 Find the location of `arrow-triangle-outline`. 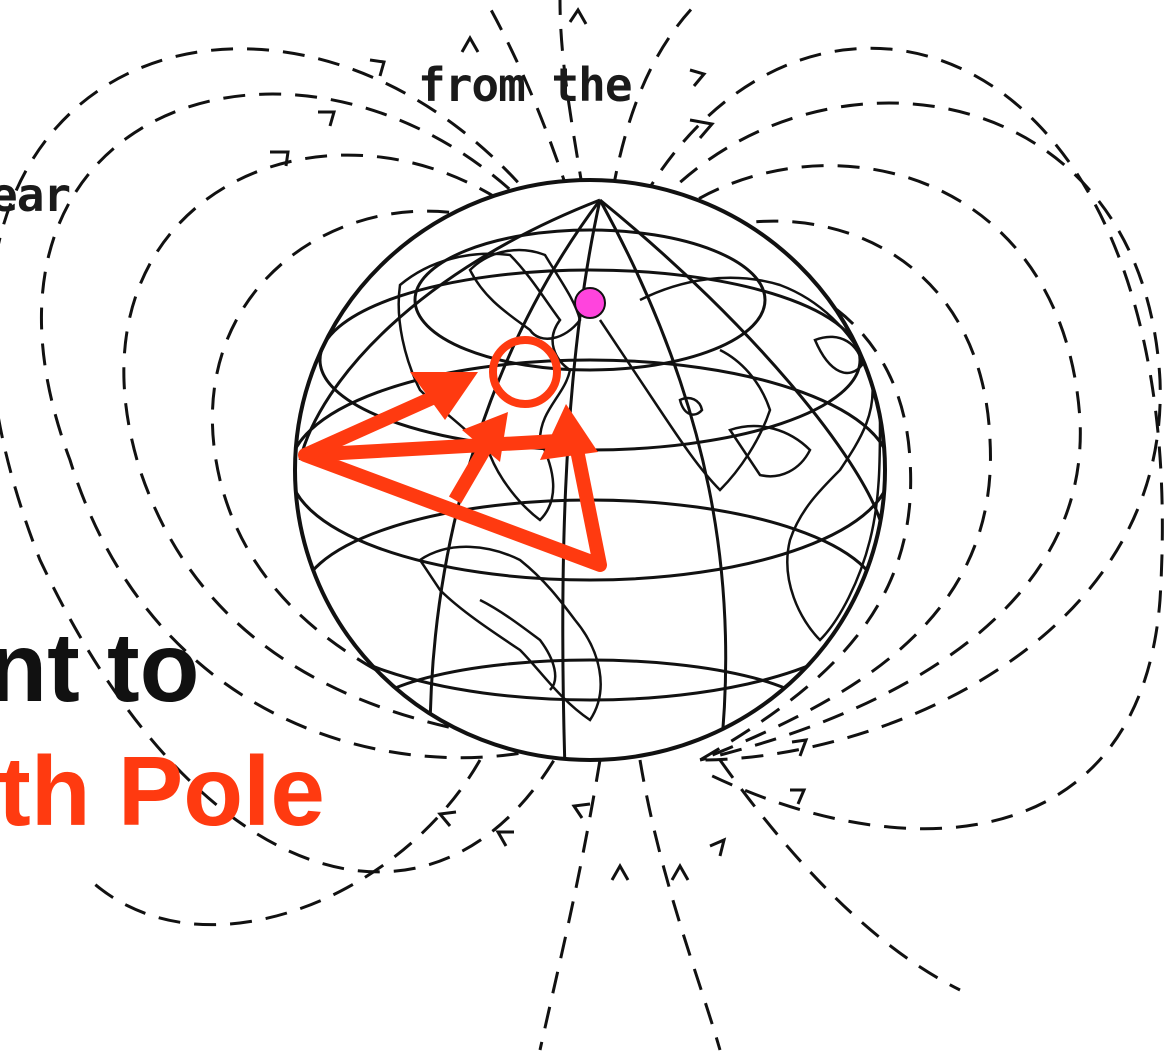

arrow-triangle-outline is located at coordinates (452, 502).